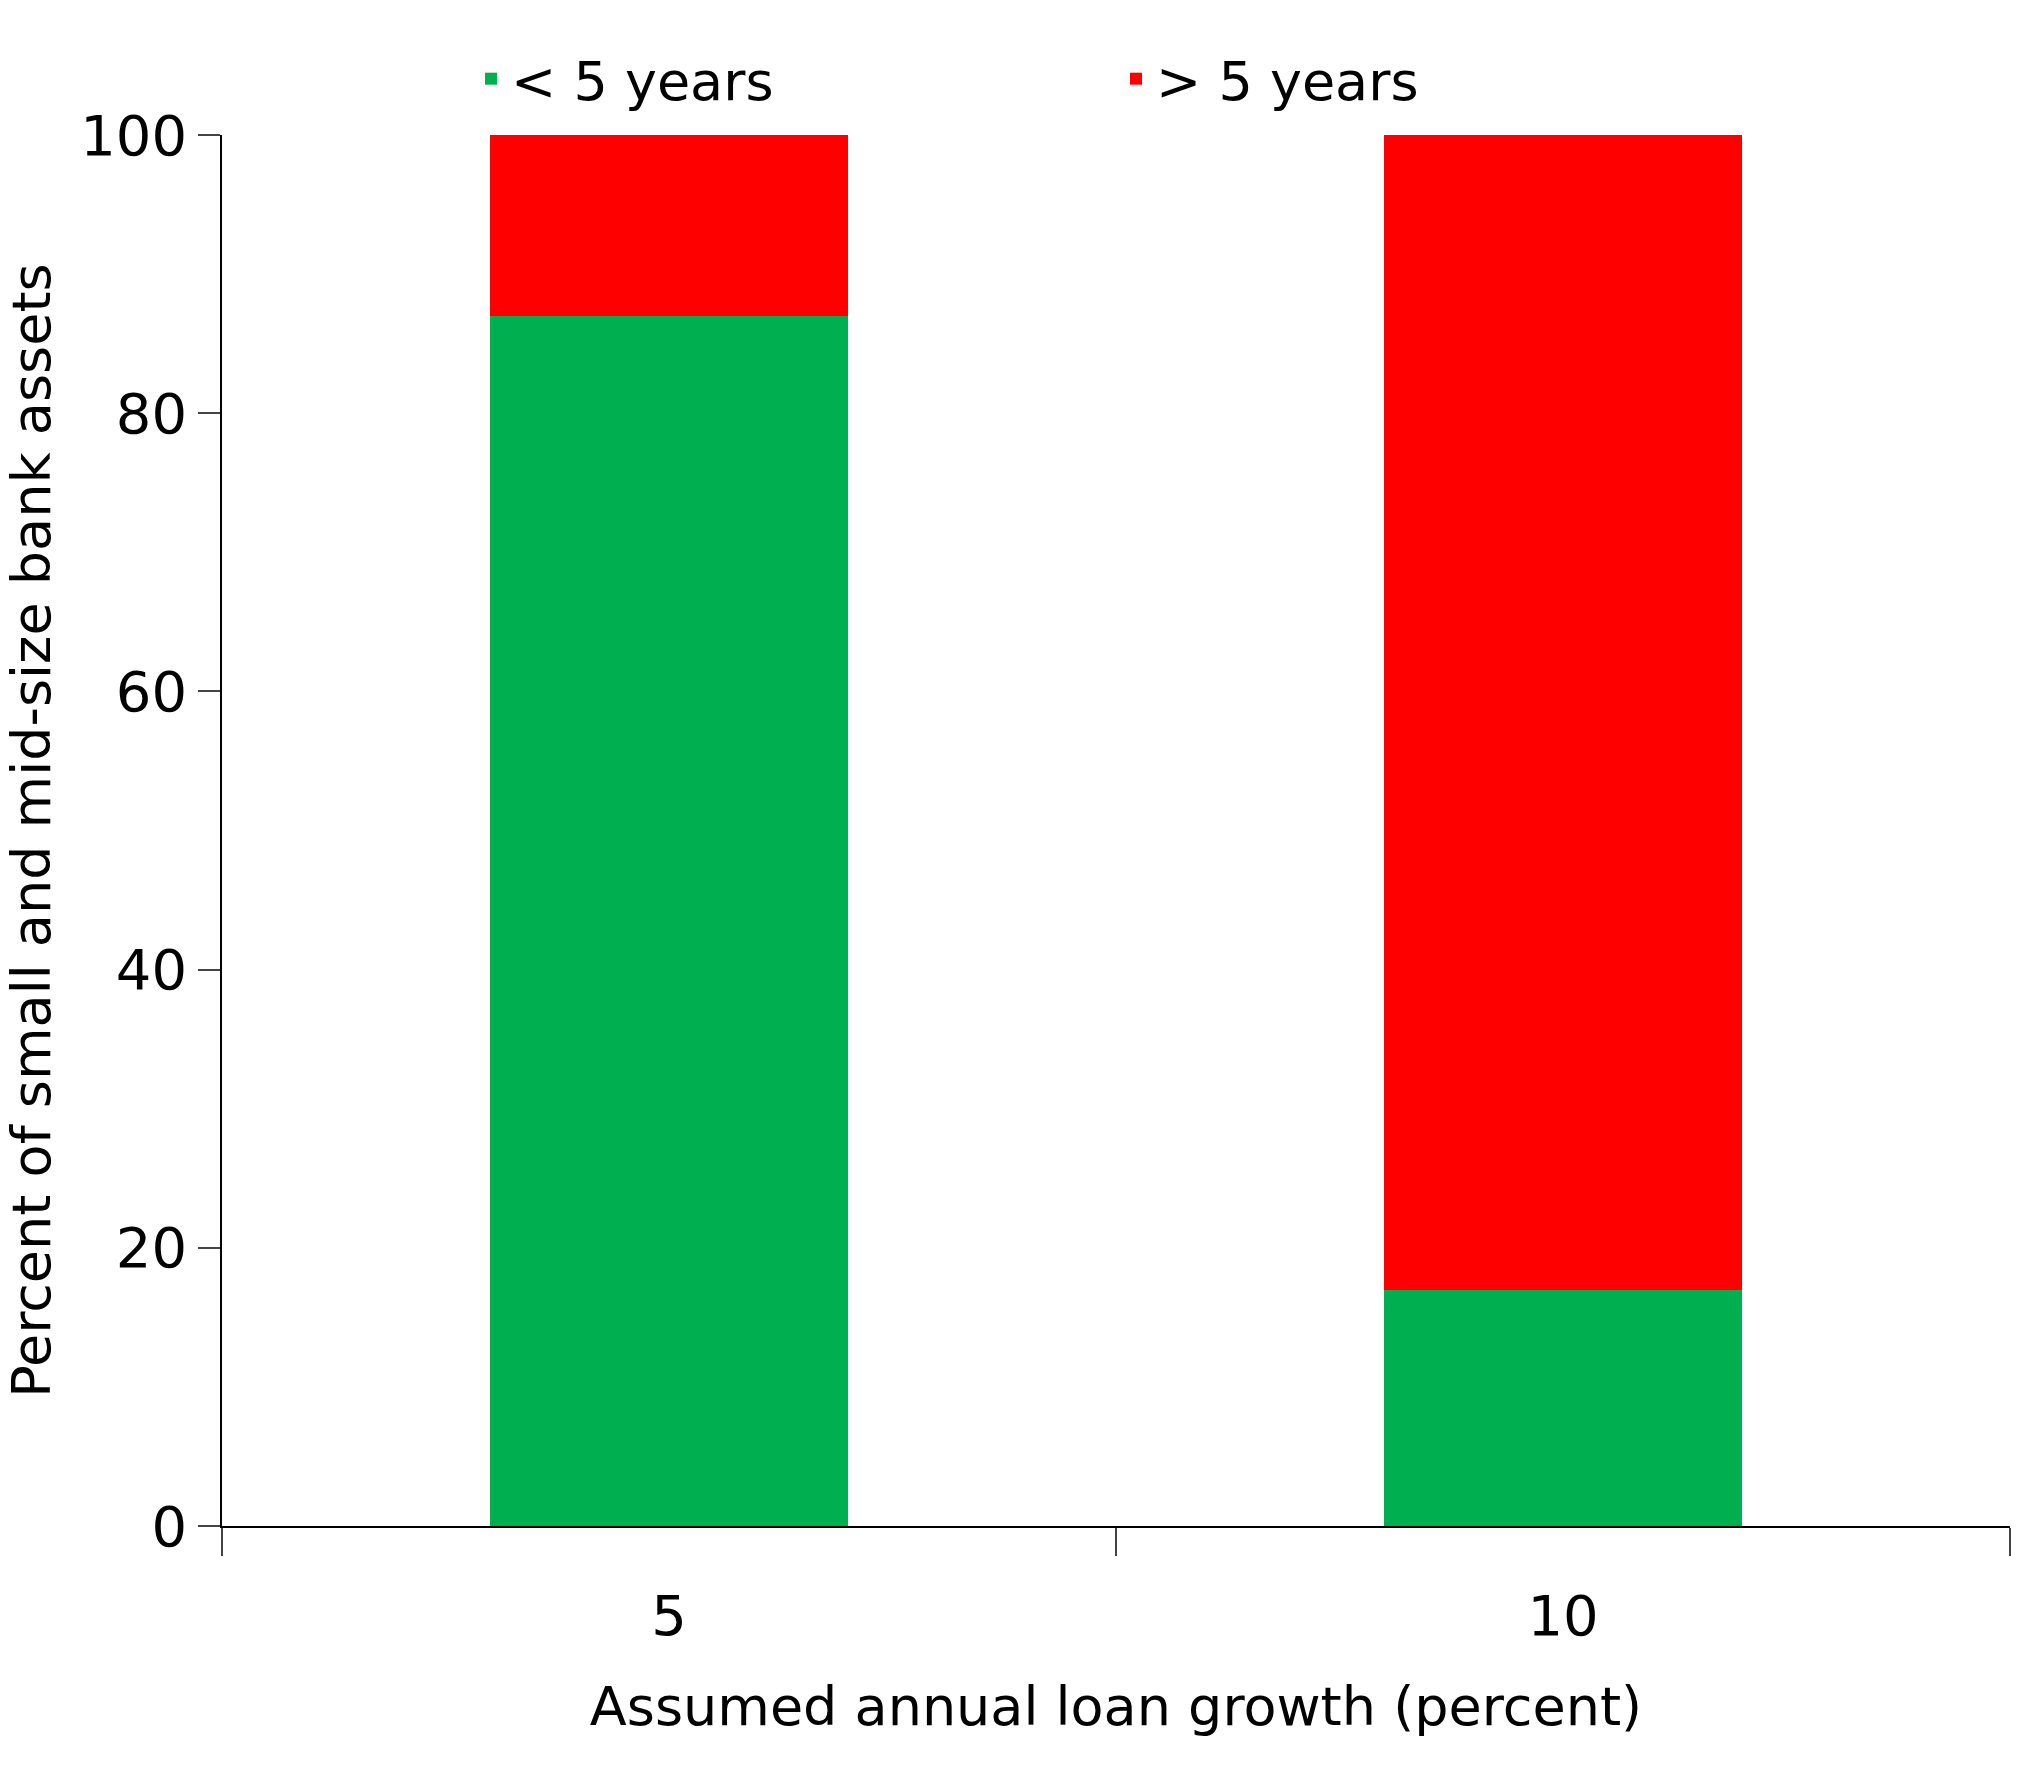 The height and width of the screenshot is (1776, 2030). What do you see at coordinates (1287, 81) in the screenshot?
I see `legend-label: > 5 years` at bounding box center [1287, 81].